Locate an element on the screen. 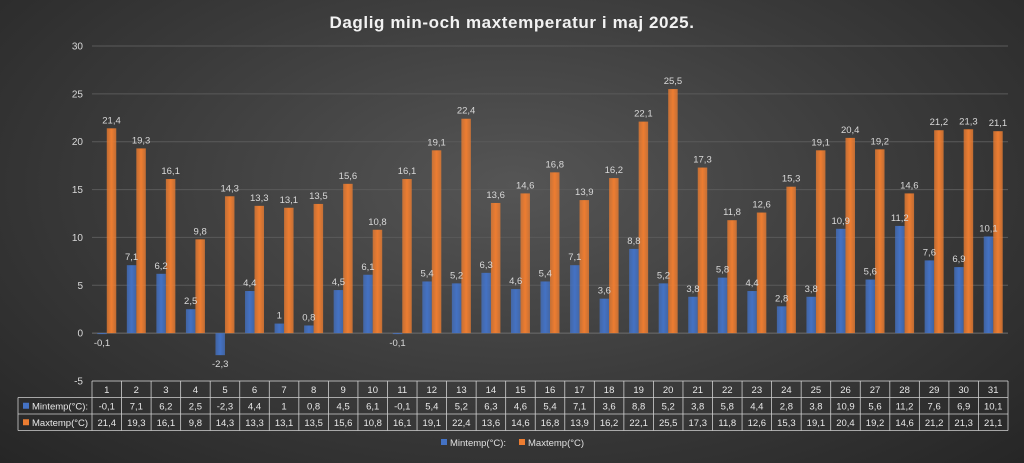 The width and height of the screenshot is (1024, 463). data-label: 6,1 is located at coordinates (367, 267).